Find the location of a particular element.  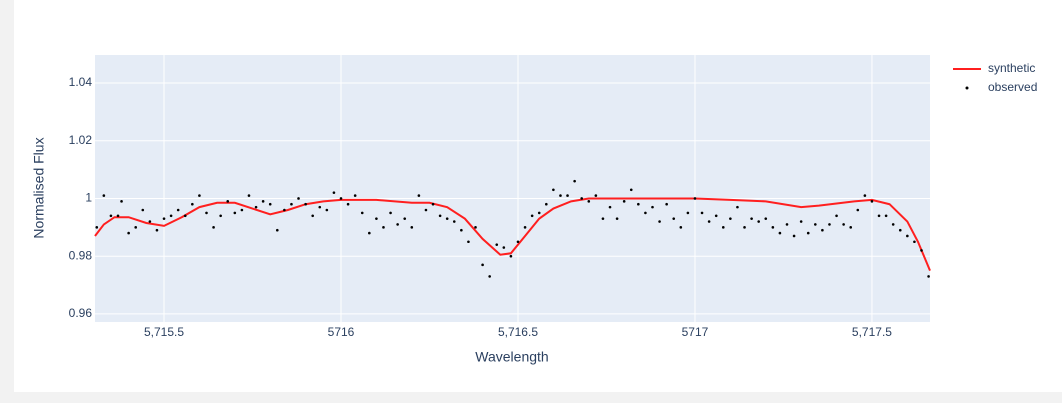

legend-label: observed is located at coordinates (1012, 87).